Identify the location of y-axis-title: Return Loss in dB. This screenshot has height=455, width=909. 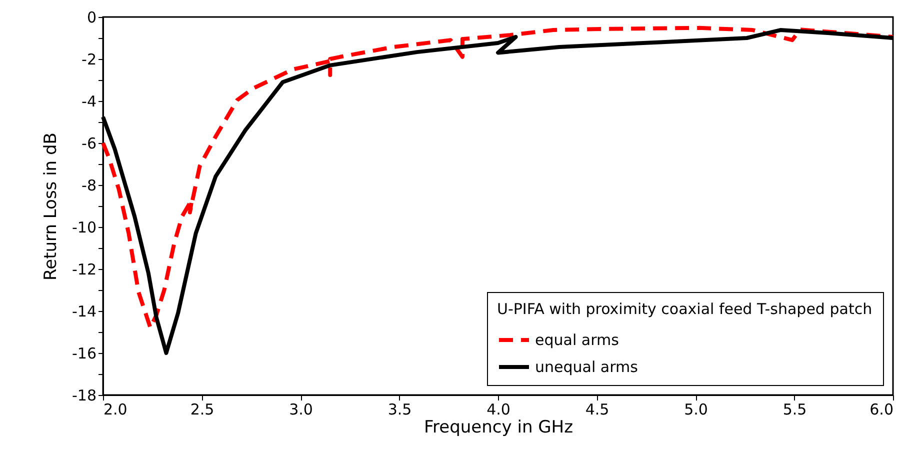
(51, 206).